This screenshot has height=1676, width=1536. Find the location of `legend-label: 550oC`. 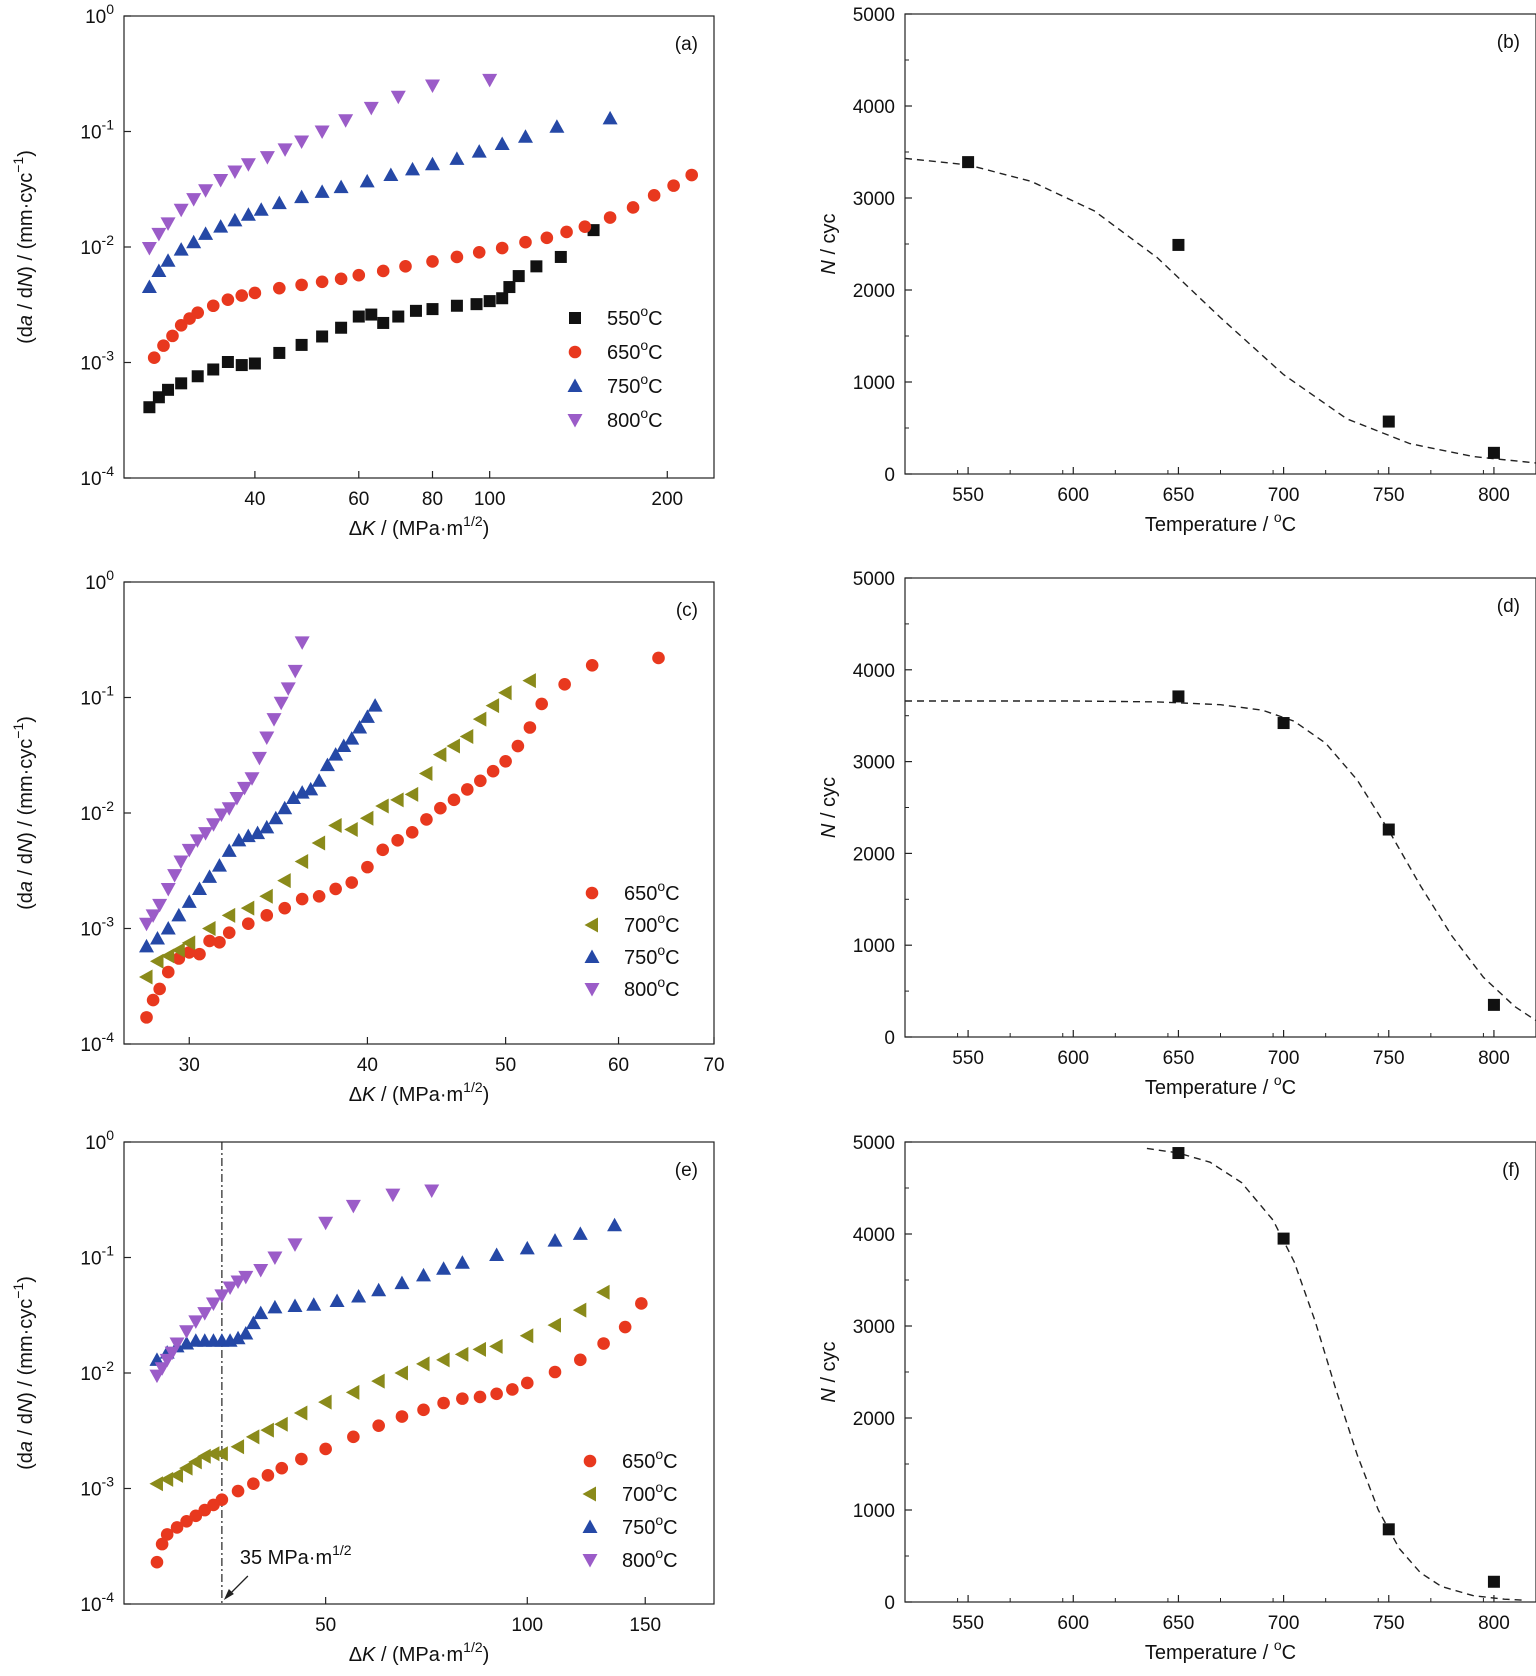

legend-label: 550oC is located at coordinates (635, 316).